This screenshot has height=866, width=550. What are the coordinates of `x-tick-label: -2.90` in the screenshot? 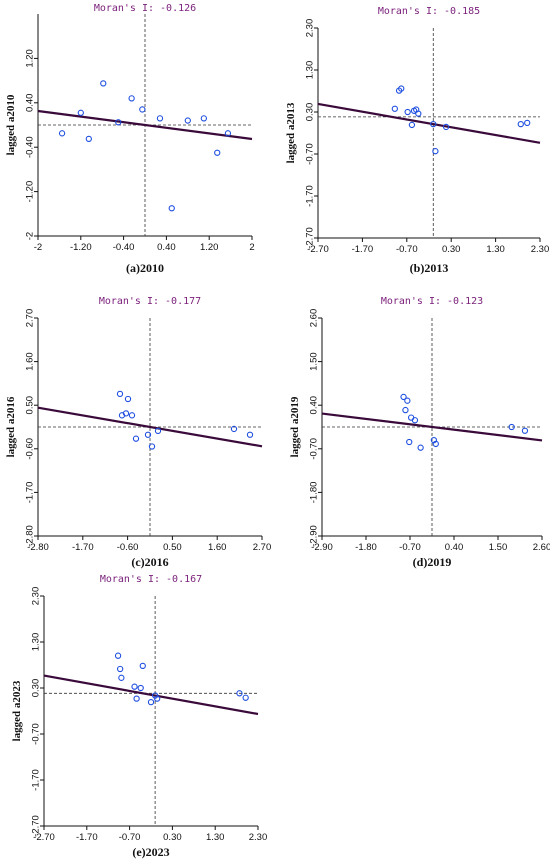 It's located at (322, 547).